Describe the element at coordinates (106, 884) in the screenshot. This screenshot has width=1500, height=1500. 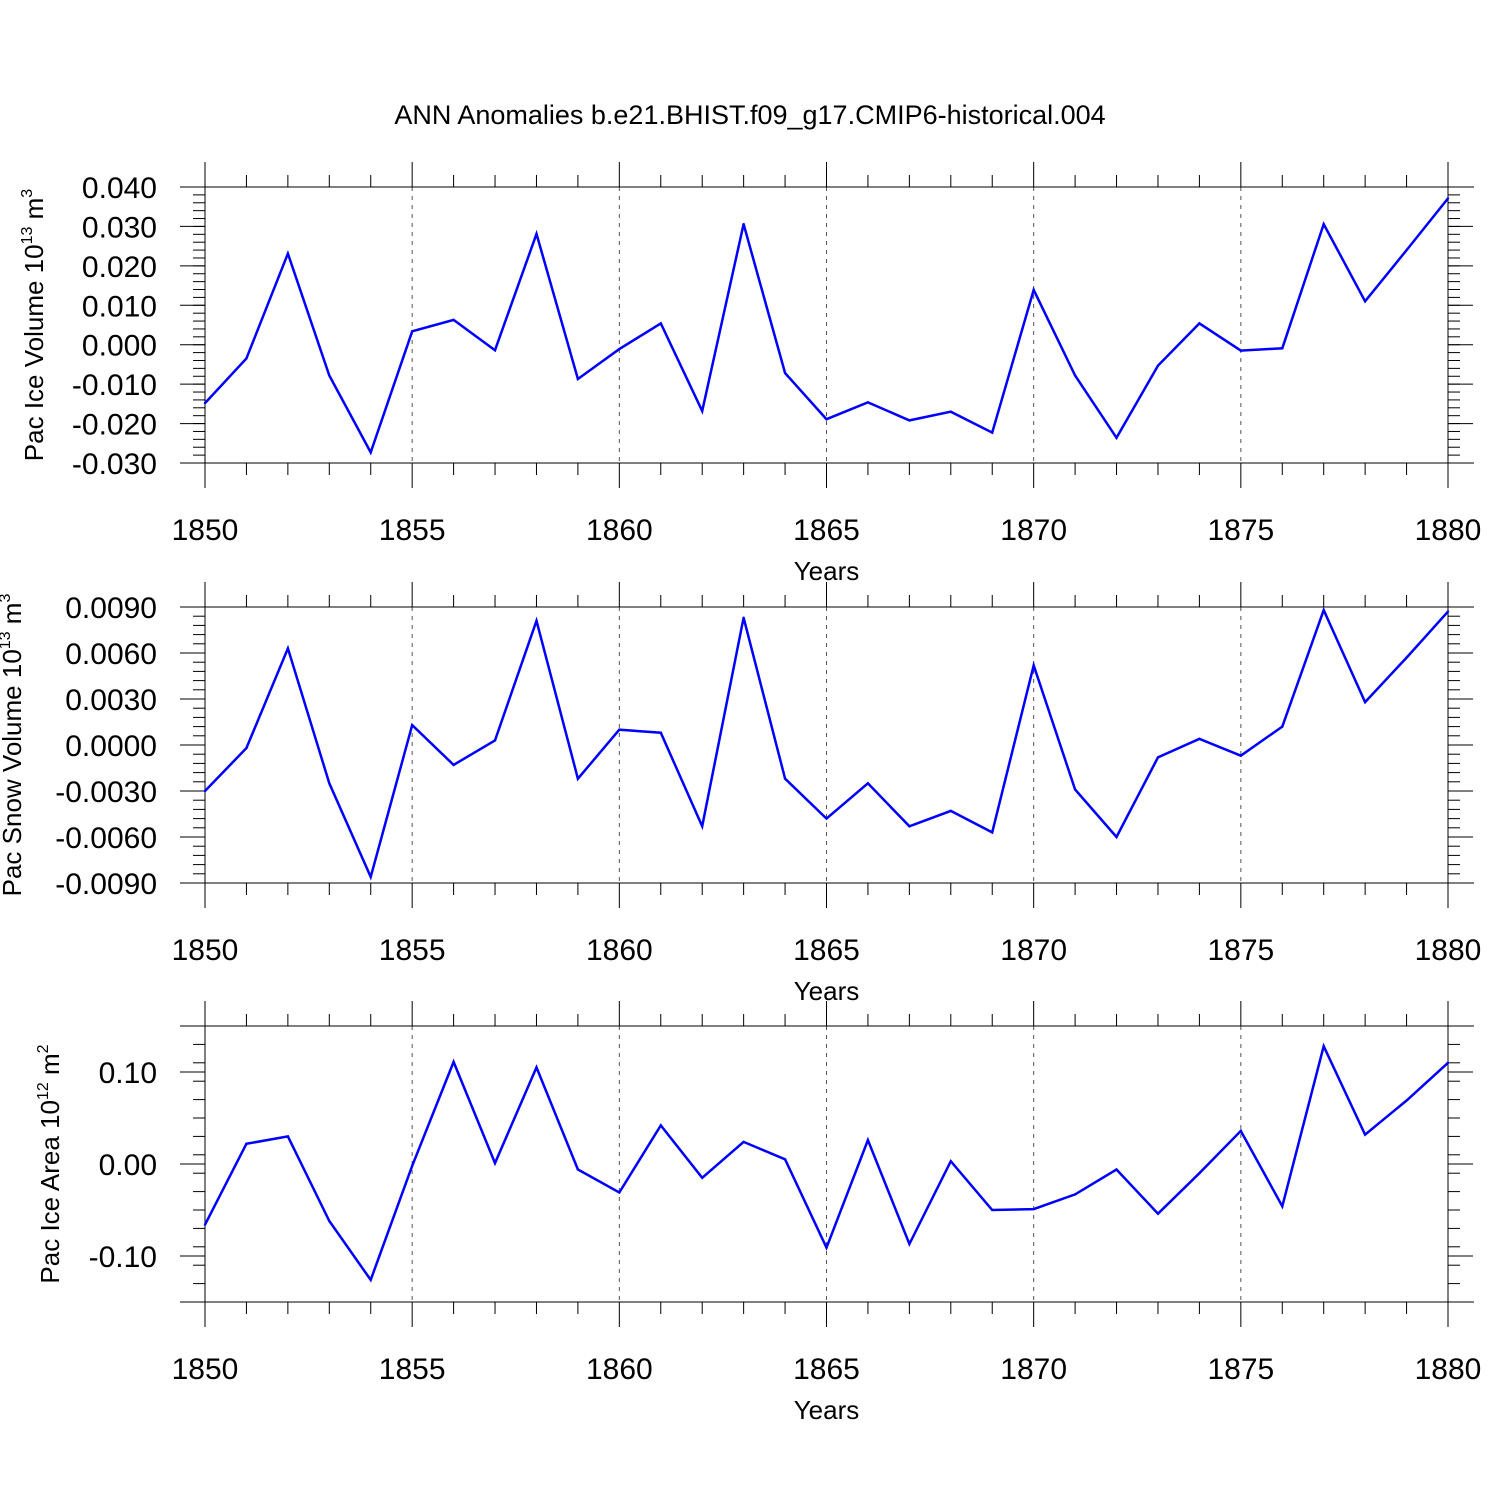
I see `y-tick-label: -0.0090` at that location.